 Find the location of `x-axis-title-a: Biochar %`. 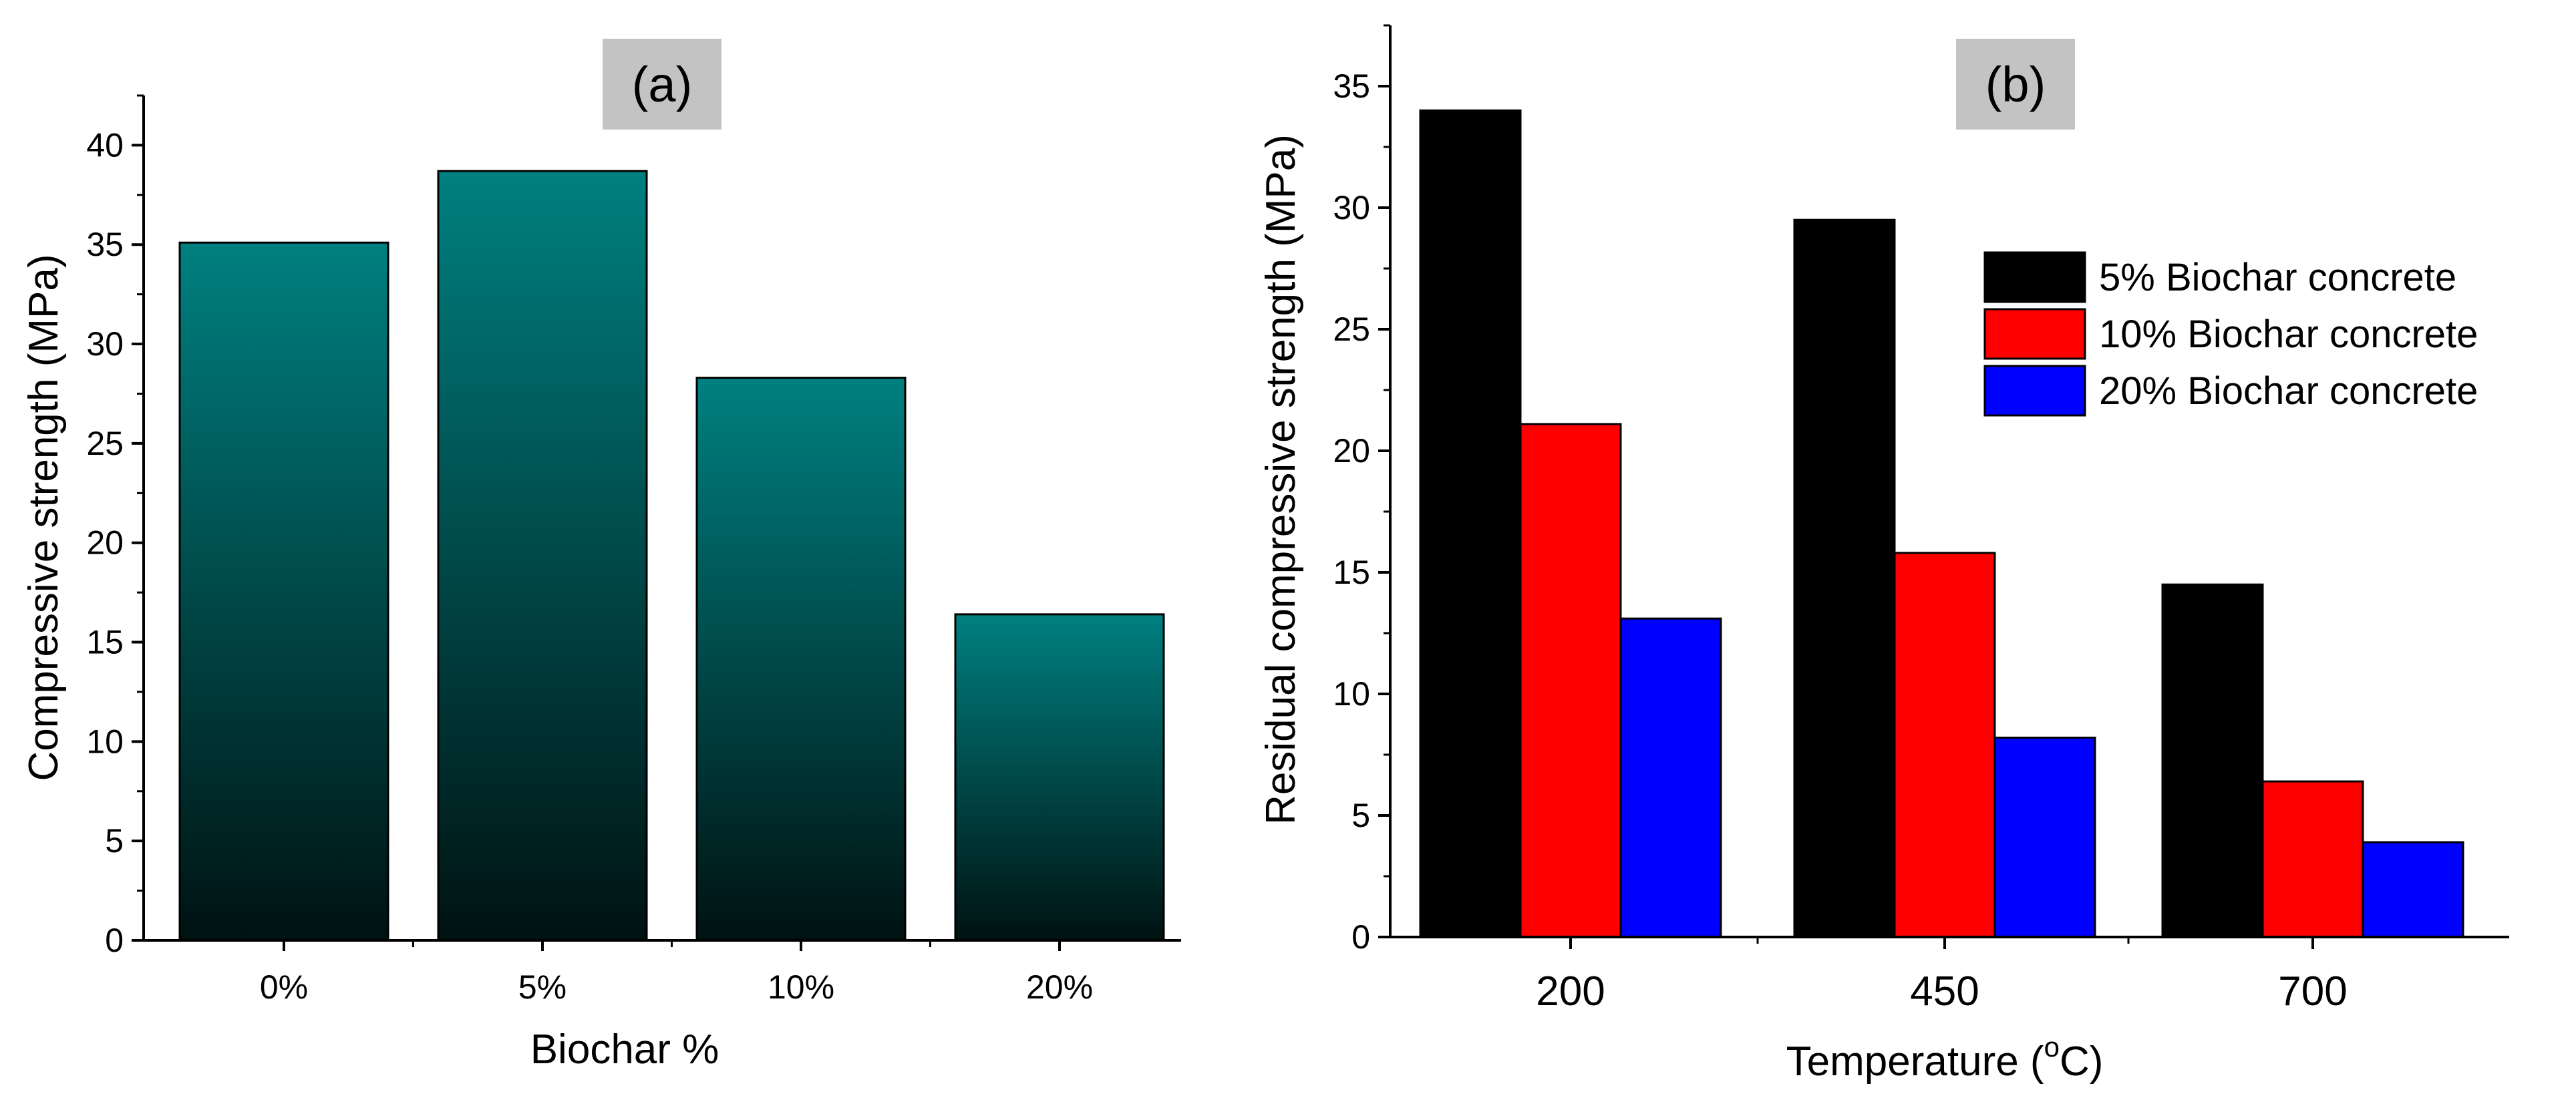

x-axis-title-a: Biochar % is located at coordinates (624, 1050).